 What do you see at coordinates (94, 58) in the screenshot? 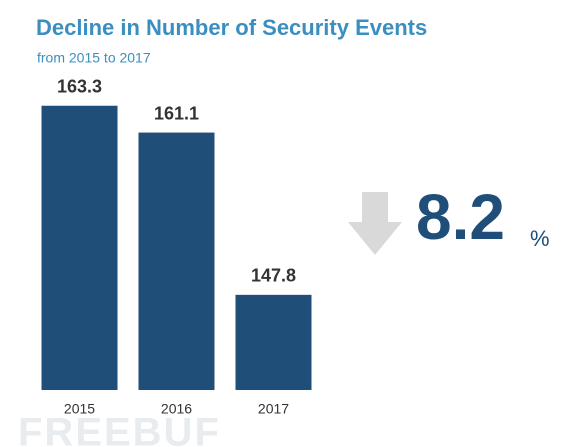
I see `chart-subtitle: from 2015 to 2017` at bounding box center [94, 58].